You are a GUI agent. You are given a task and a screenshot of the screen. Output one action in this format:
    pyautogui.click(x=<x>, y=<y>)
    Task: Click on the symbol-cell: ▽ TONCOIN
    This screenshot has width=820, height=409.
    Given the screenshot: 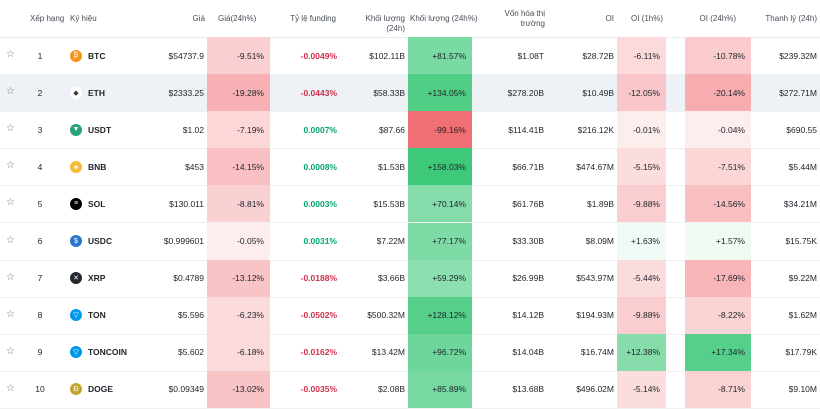 What is the action you would take?
    pyautogui.click(x=110, y=352)
    